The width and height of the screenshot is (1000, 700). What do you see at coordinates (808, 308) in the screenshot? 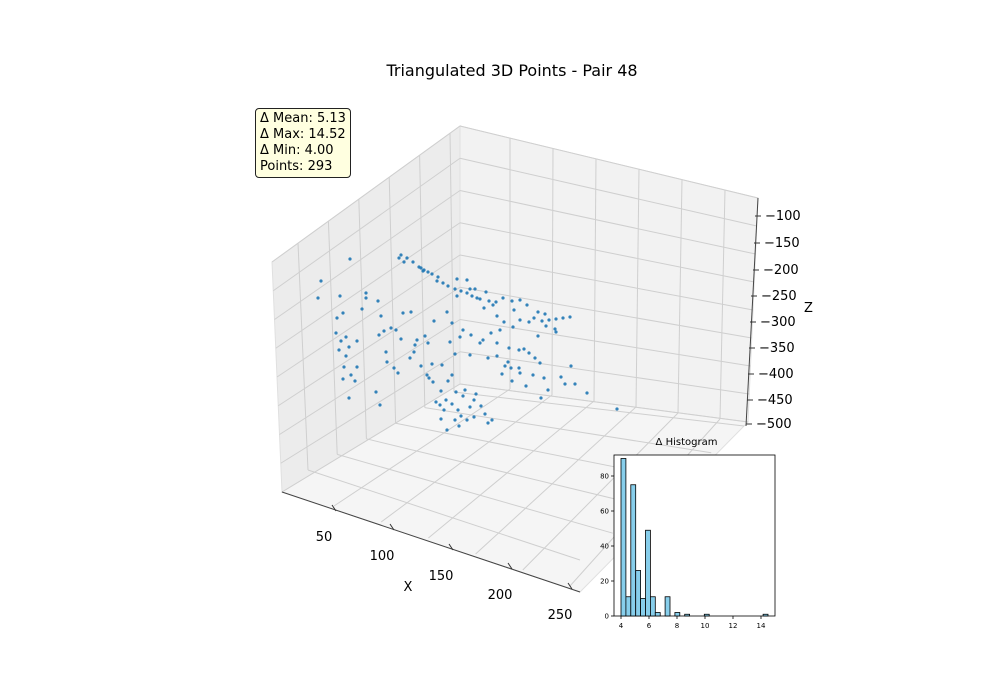
I see `z-axis-label: Z` at bounding box center [808, 308].